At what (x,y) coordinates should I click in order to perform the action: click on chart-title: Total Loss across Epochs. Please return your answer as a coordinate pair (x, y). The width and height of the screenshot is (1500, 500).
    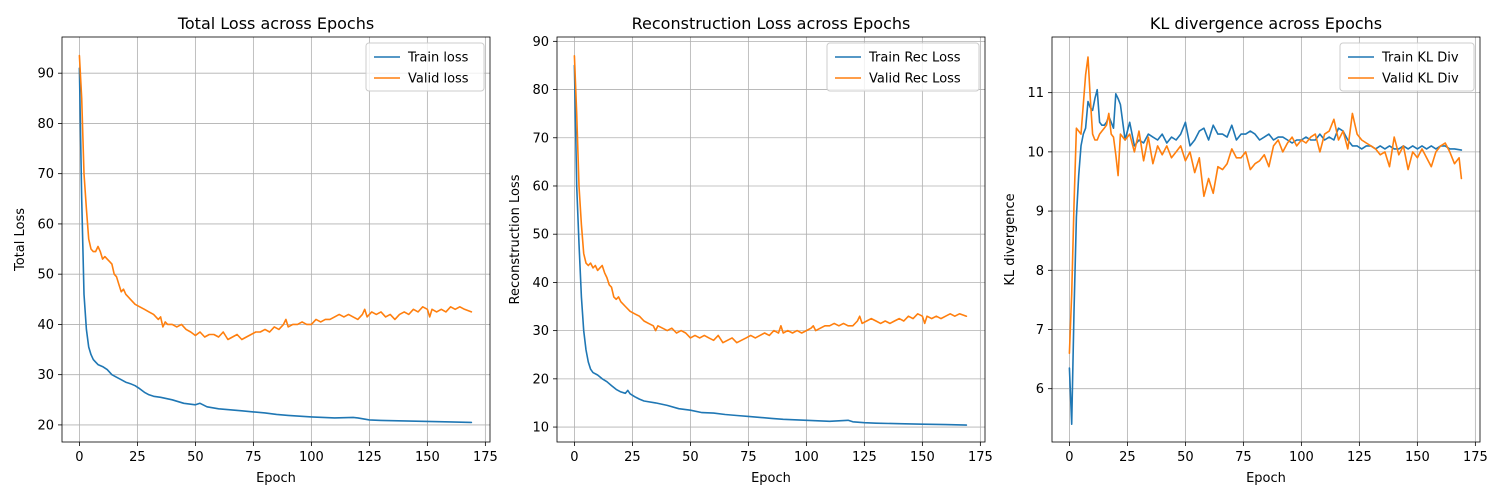
    Looking at the image, I should click on (275, 23).